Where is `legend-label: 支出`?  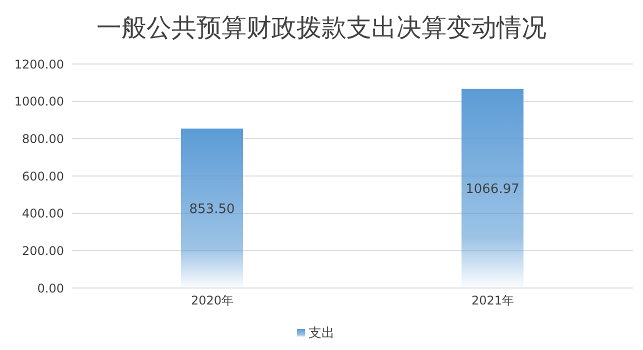
legend-label: 支出 is located at coordinates (321, 333).